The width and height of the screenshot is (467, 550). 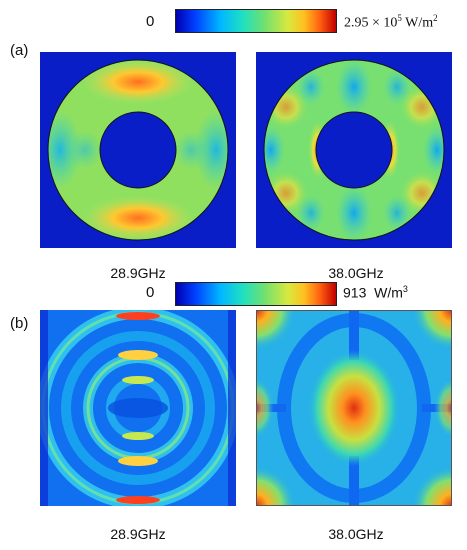 I want to click on colorbar-b-max-value: 913, so click(x=355, y=292).